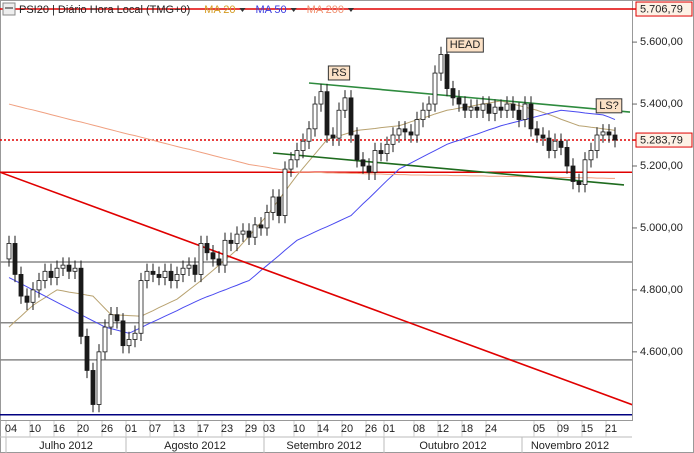 This screenshot has height=453, width=694. What do you see at coordinates (339, 73) in the screenshot?
I see `annotation: RS` at bounding box center [339, 73].